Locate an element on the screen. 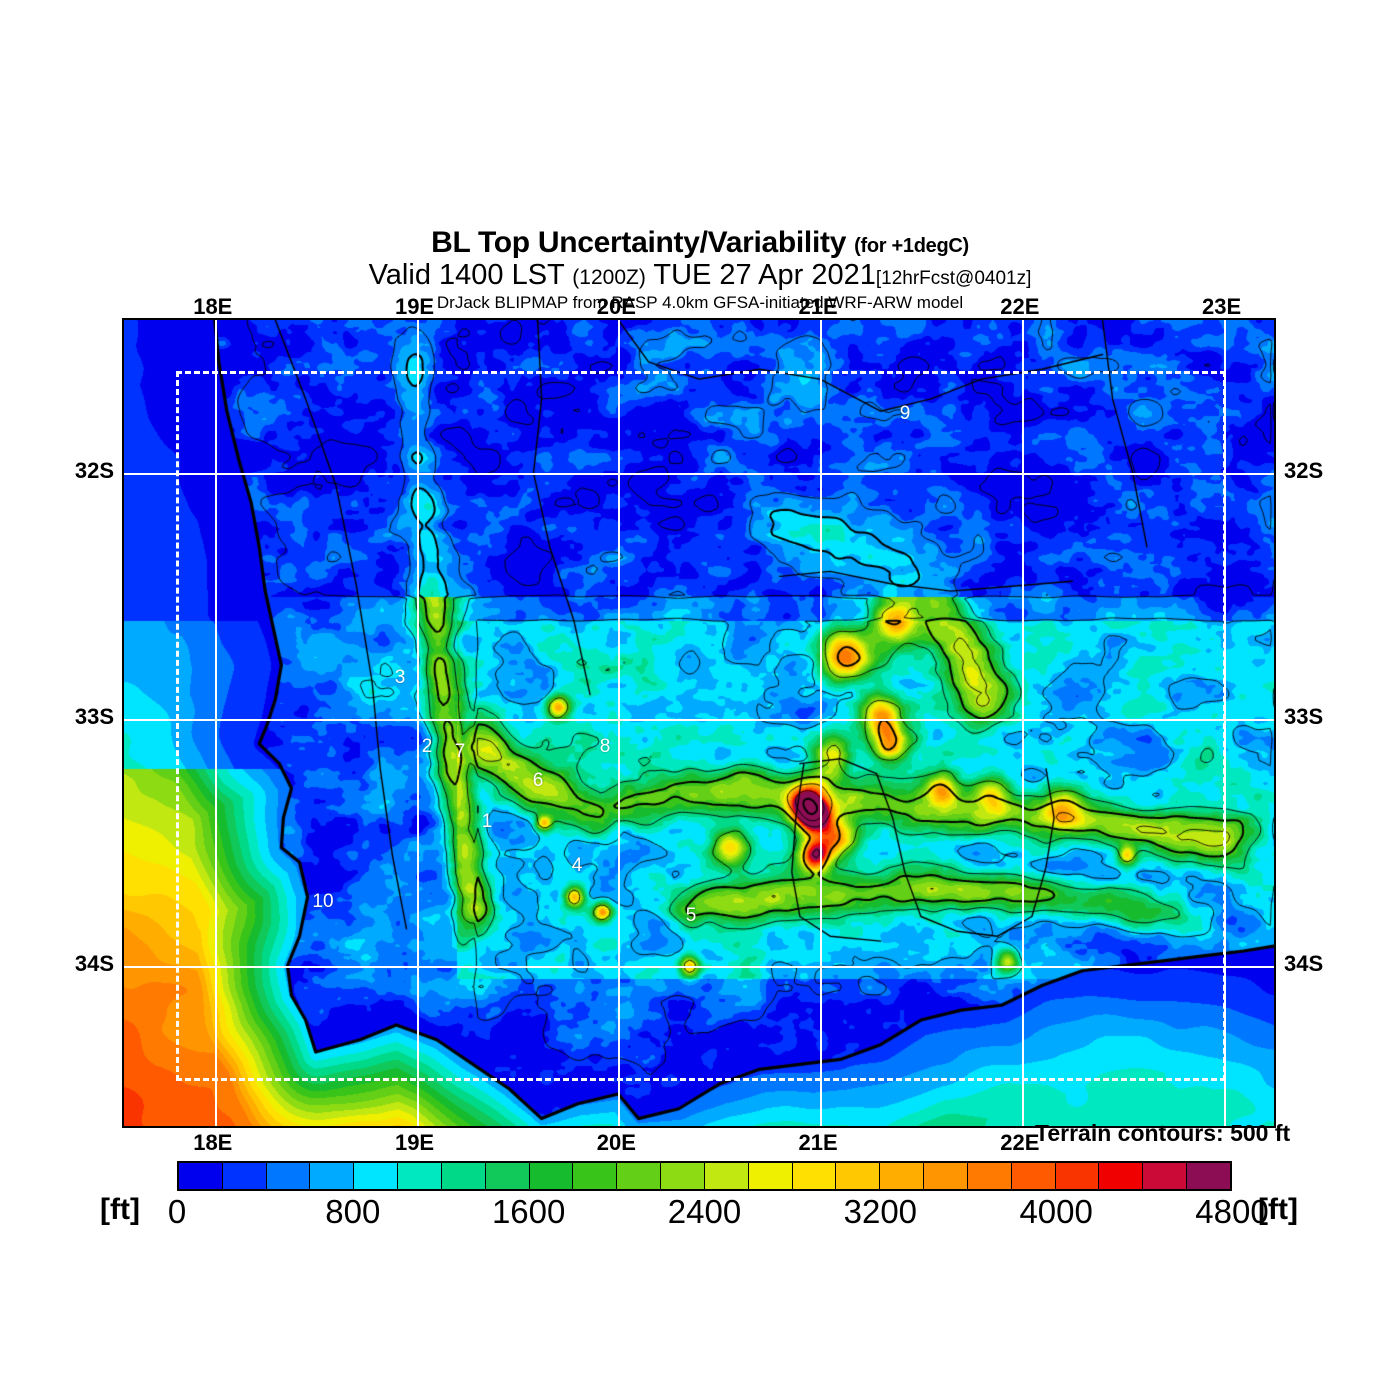 This screenshot has width=1400, height=1400. axis-label-lat-right: 32S is located at coordinates (1304, 470).